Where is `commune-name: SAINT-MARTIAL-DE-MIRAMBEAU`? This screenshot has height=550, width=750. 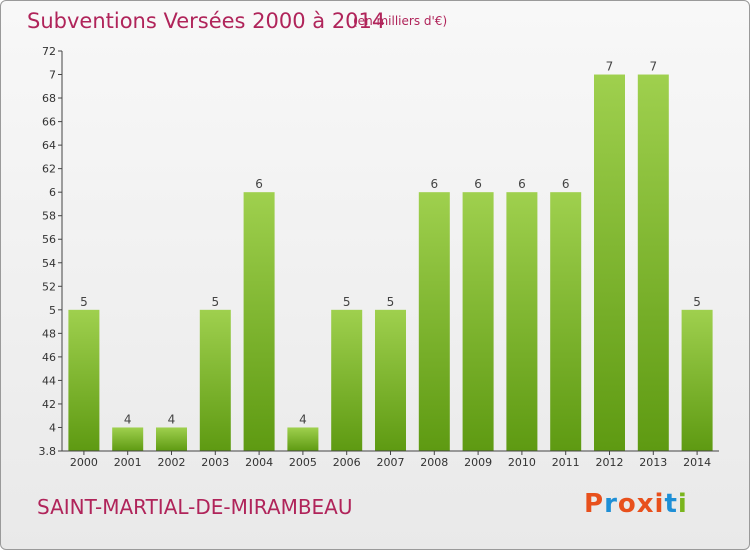
commune-name: SAINT-MARTIAL-DE-MIRAMBEAU is located at coordinates (195, 507).